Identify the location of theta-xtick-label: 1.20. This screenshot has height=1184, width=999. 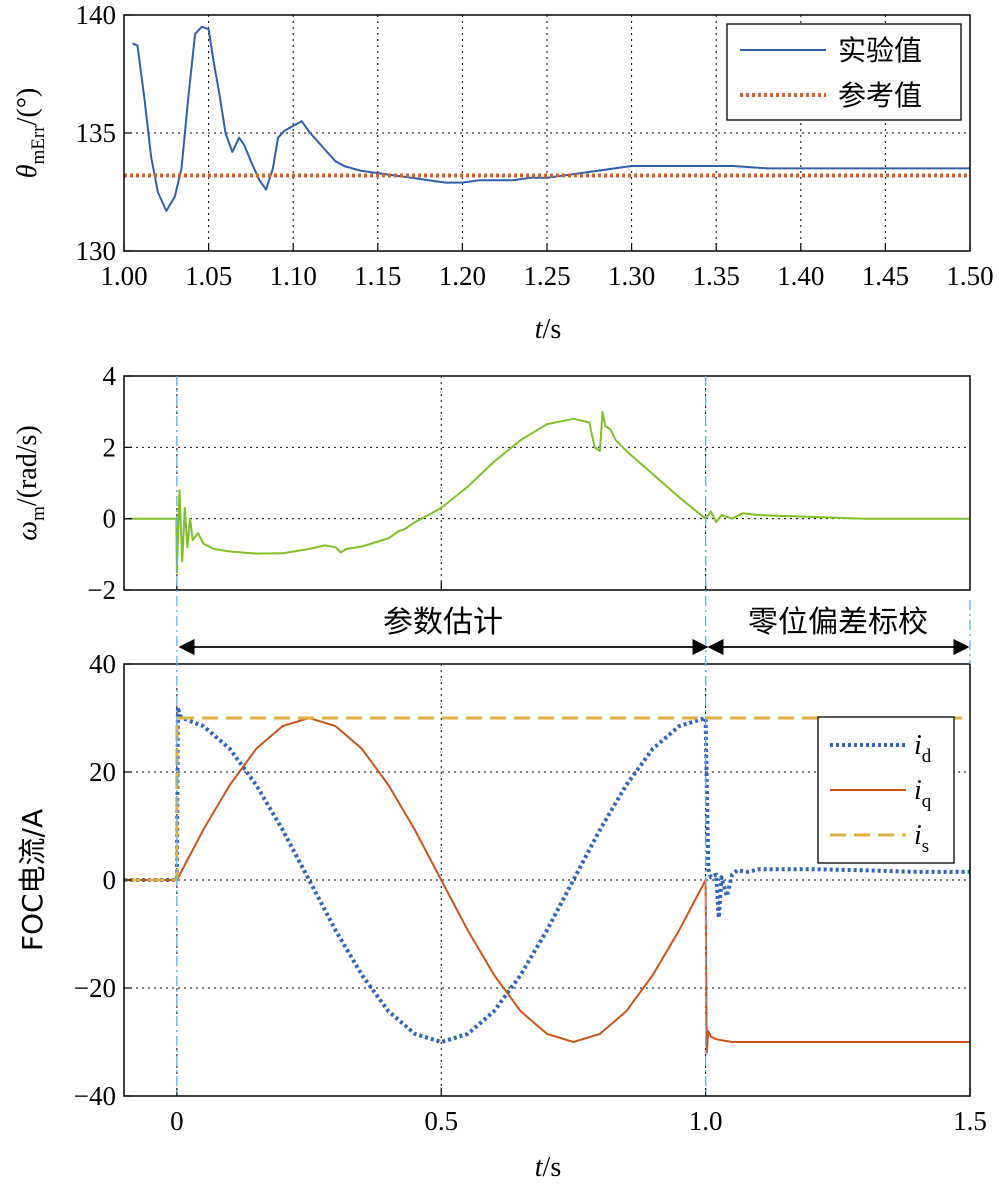
(462, 276).